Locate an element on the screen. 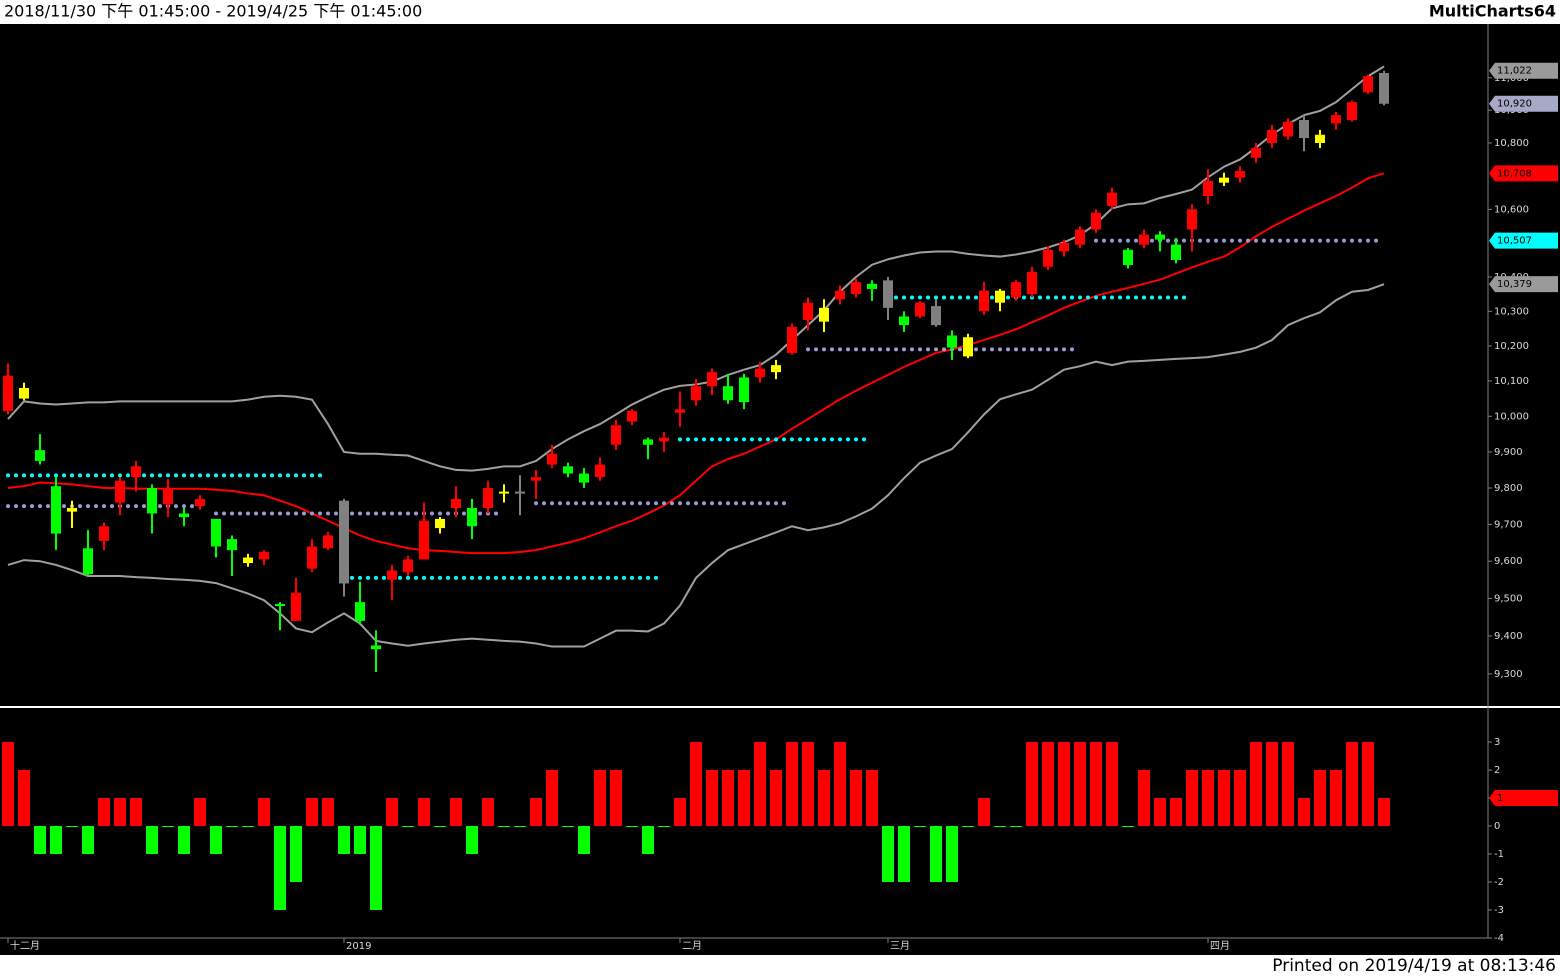  y-tick-label: 2 is located at coordinates (1497, 770).